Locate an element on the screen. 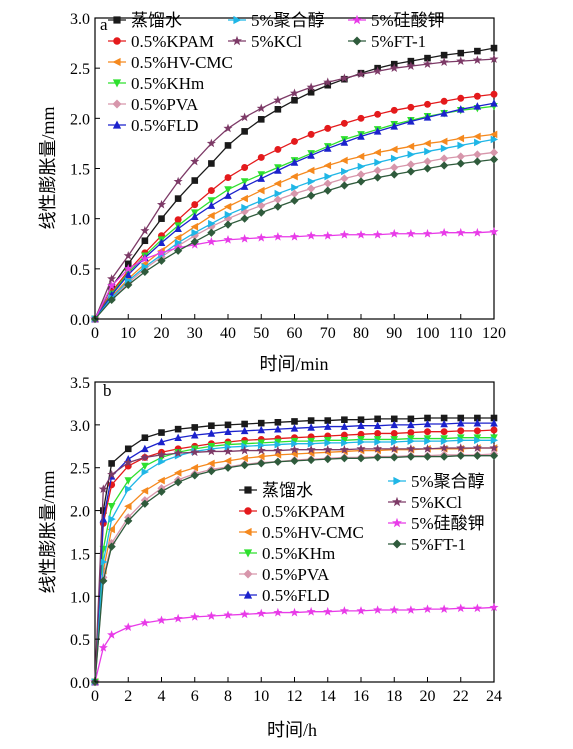 This screenshot has height=749, width=573. panel-b-y-tick-label: 0.0 is located at coordinates (80, 683).